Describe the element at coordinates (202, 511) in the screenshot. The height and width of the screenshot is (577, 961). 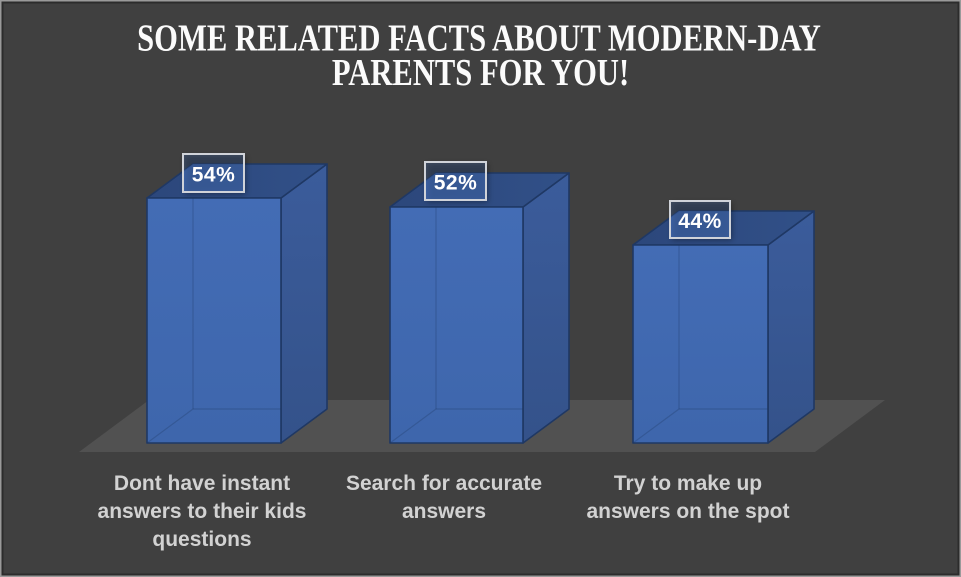
I see `svg-text: answers to their kids` at that location.